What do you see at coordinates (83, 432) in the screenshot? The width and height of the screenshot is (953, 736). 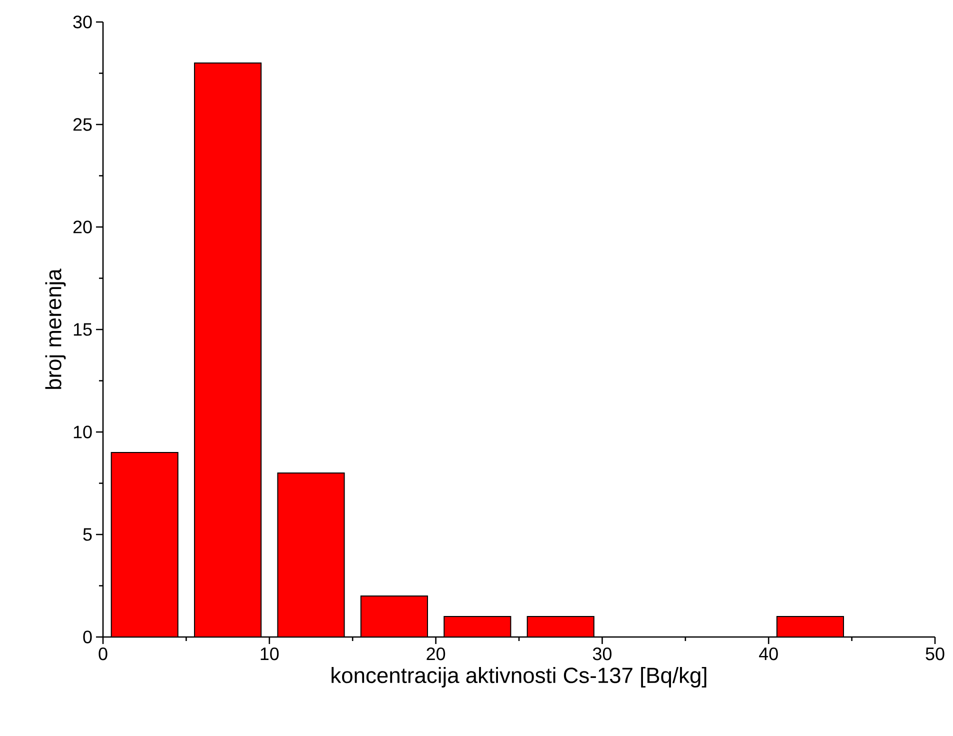 I see `y-tick-label: 10` at bounding box center [83, 432].